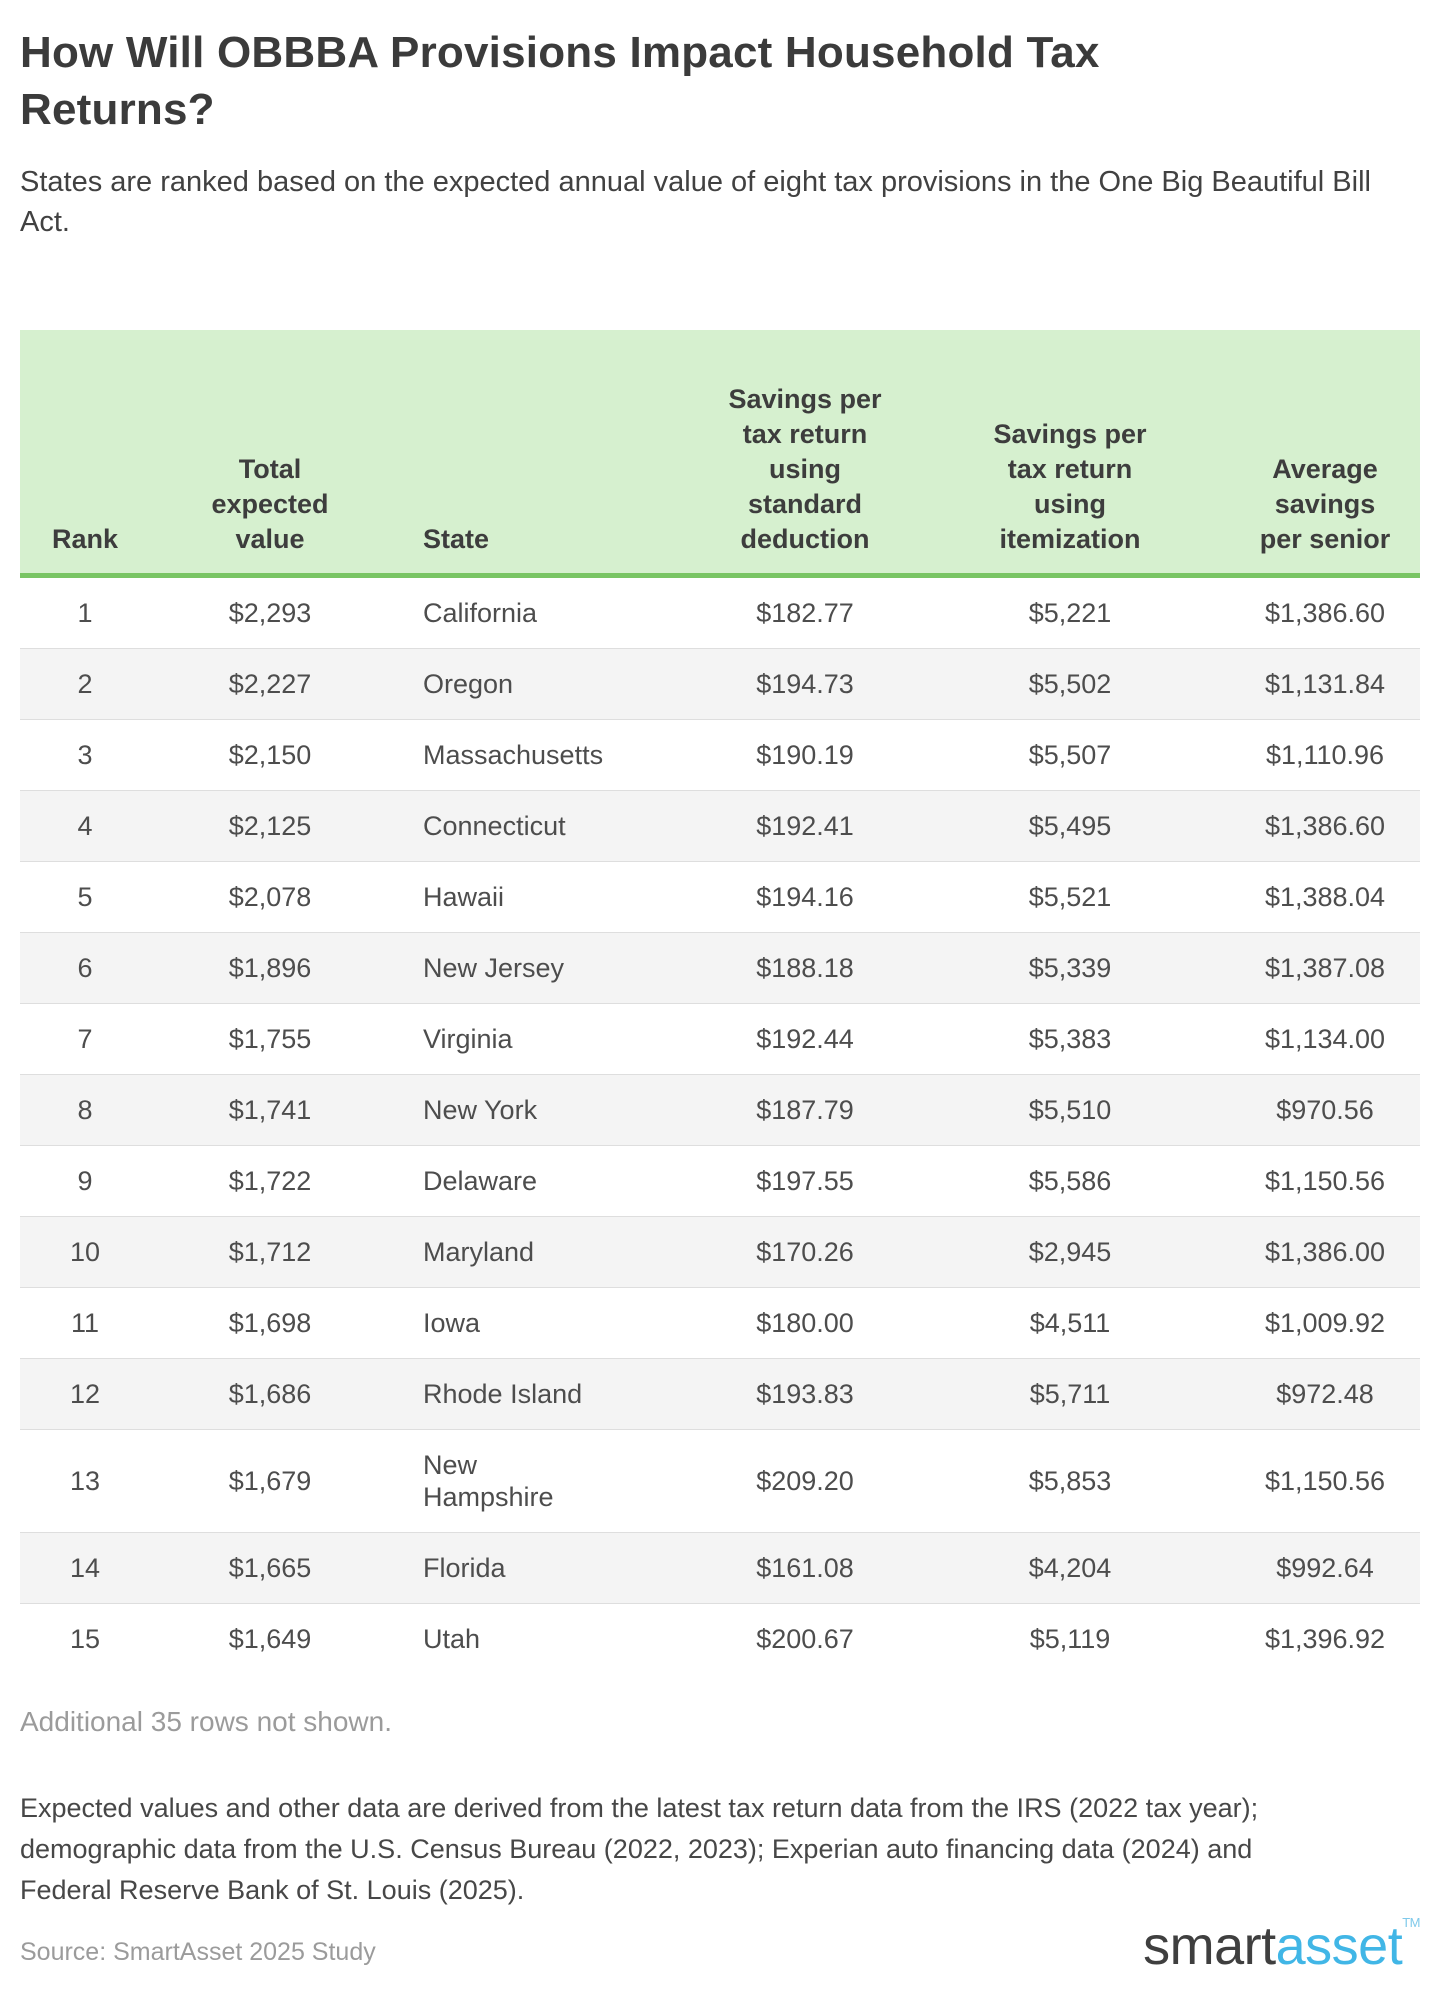 The image size is (1440, 1997). Describe the element at coordinates (1070, 1568) in the screenshot. I see `savings-itemization-cell: $4,204` at that location.